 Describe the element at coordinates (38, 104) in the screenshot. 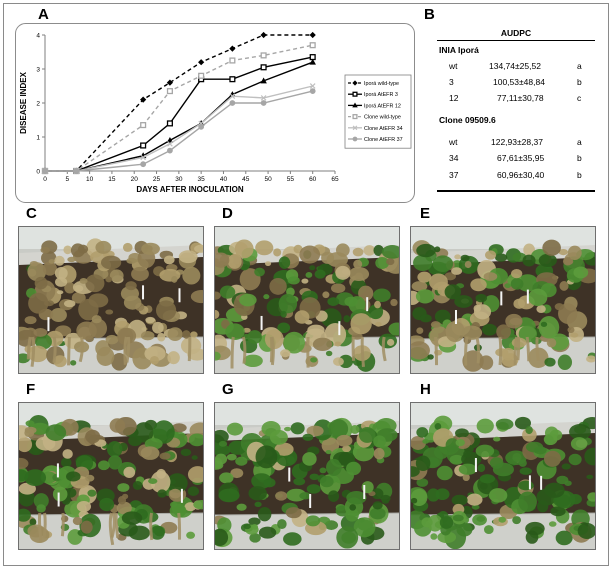

I see `y-tick-label: 2` at that location.